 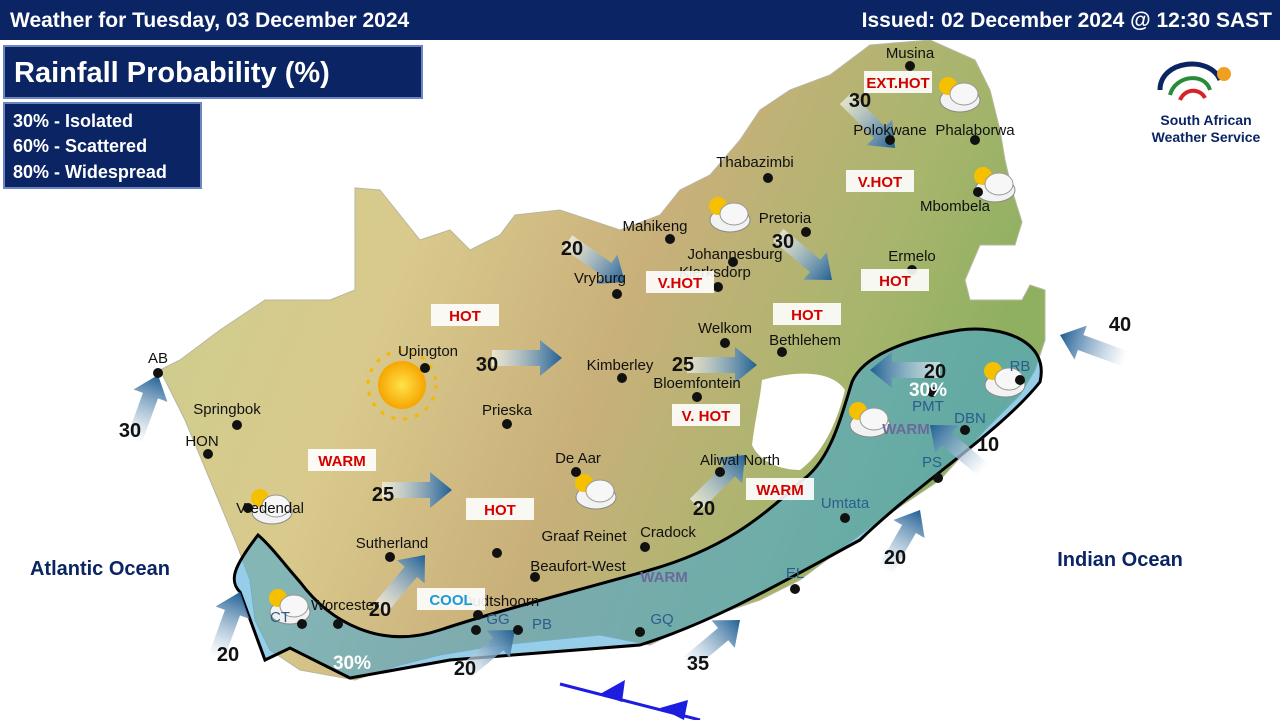 What do you see at coordinates (201, 441) in the screenshot?
I see `city-label: HON` at bounding box center [201, 441].